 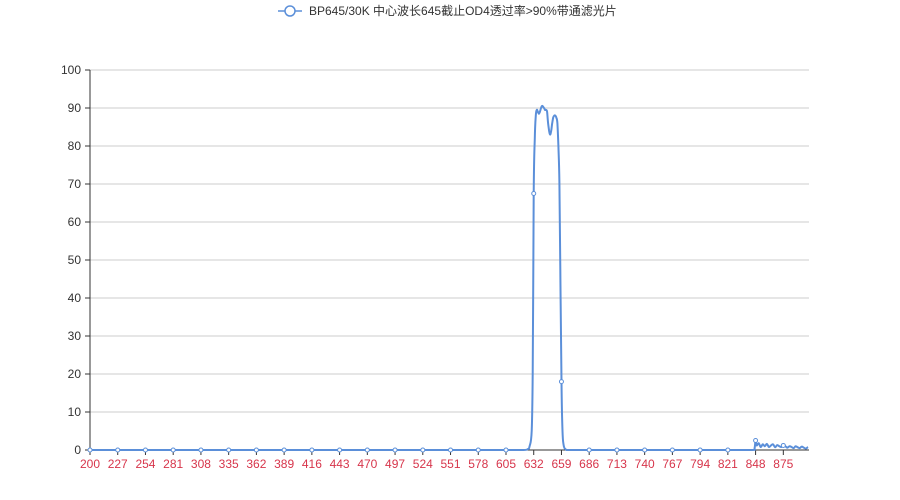 I want to click on ytick-label-10: 10, so click(x=75, y=412).